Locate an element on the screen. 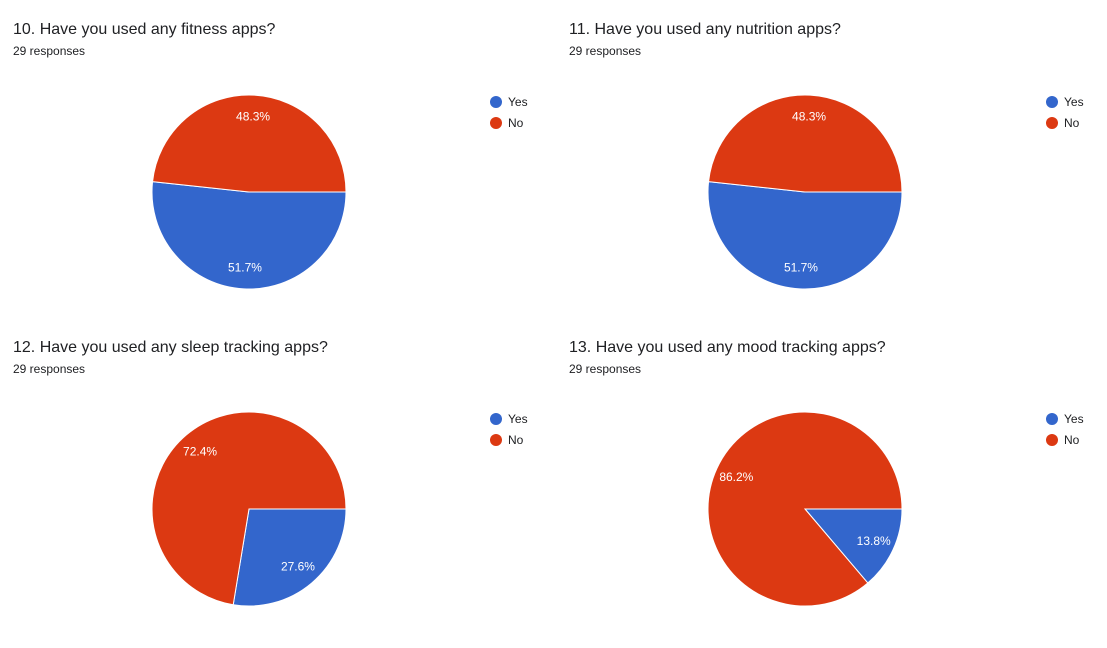 The image size is (1107, 648). pie-chart: 27.6% 72.4% is located at coordinates (249, 509).